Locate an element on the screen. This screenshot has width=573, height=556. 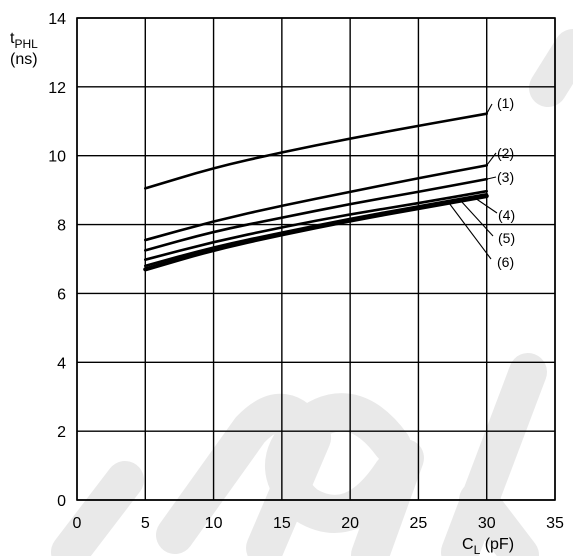
y-tick-label: 0 is located at coordinates (61, 501).